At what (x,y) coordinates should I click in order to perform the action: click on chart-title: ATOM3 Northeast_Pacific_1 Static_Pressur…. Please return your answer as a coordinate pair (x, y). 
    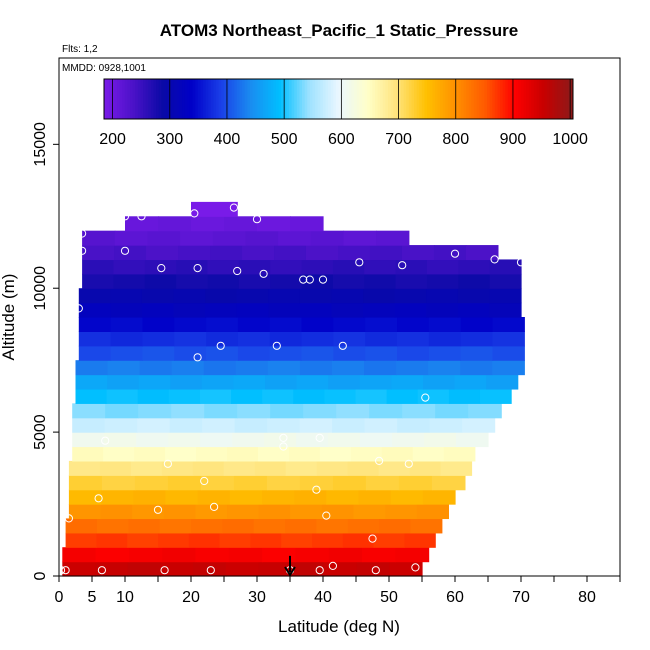
    Looking at the image, I should click on (339, 30).